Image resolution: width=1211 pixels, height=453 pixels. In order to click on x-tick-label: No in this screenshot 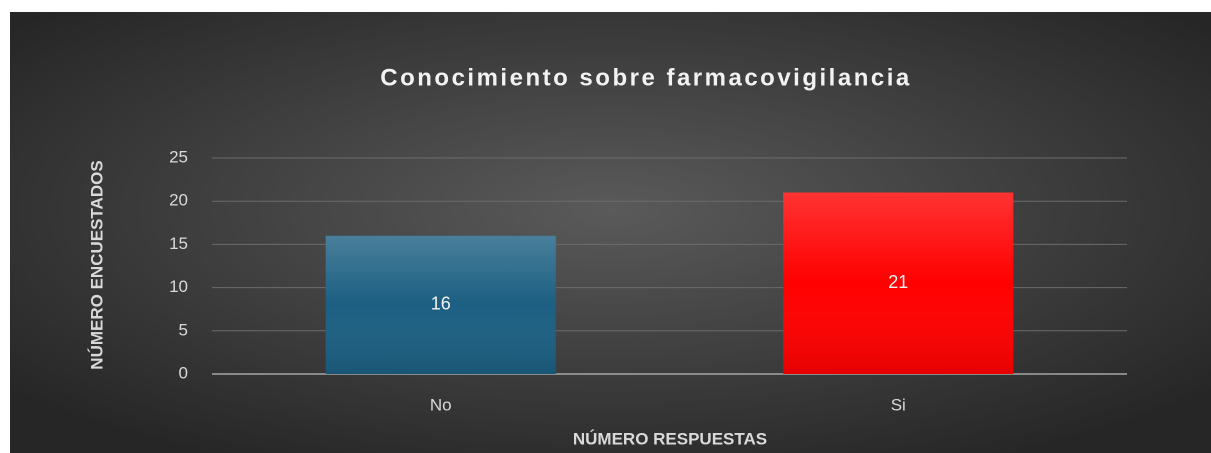, I will do `click(441, 404)`.